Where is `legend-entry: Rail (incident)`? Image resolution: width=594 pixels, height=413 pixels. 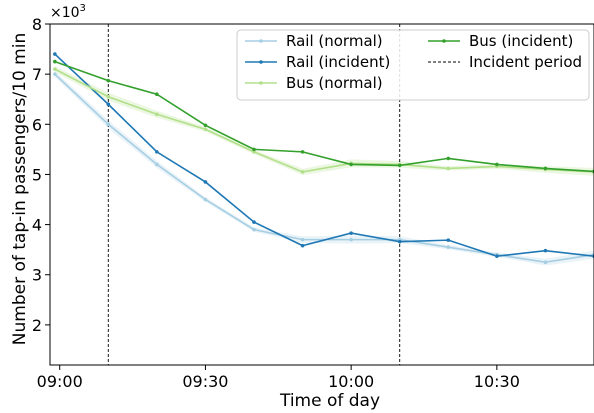 legend-entry: Rail (incident) is located at coordinates (317, 62).